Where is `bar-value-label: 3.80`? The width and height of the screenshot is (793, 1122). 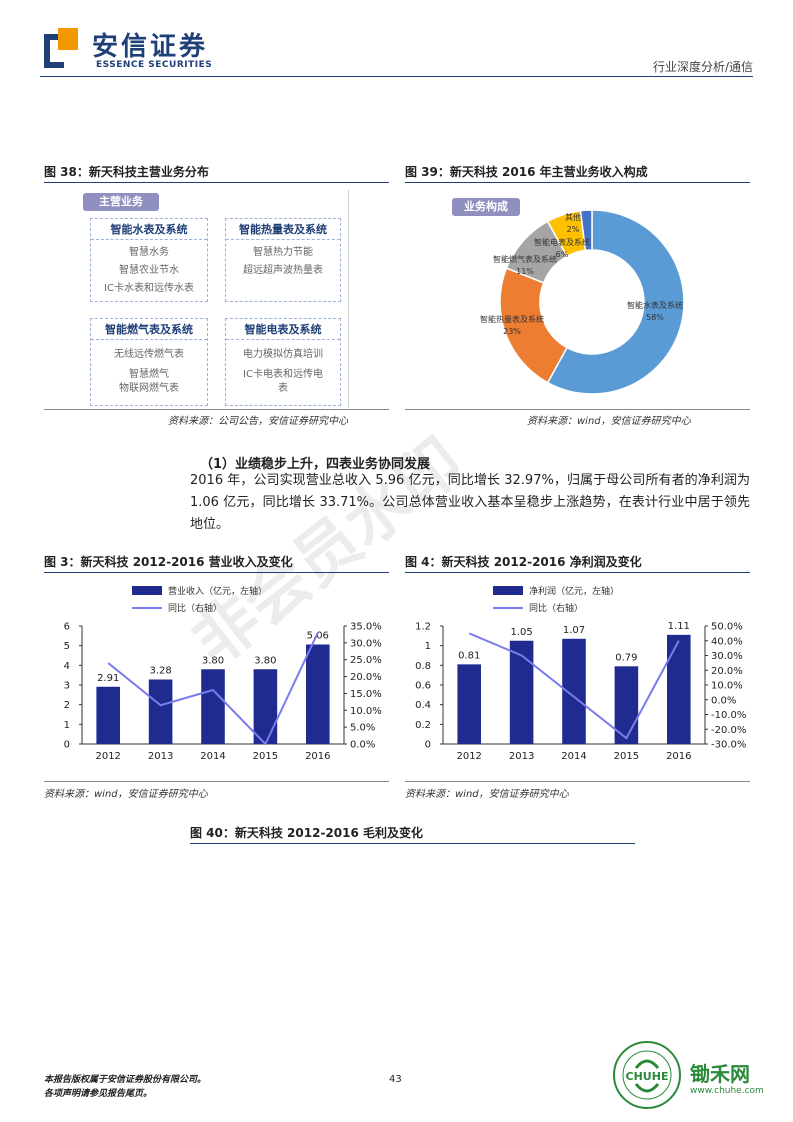 bar-value-label: 3.80 is located at coordinates (265, 660).